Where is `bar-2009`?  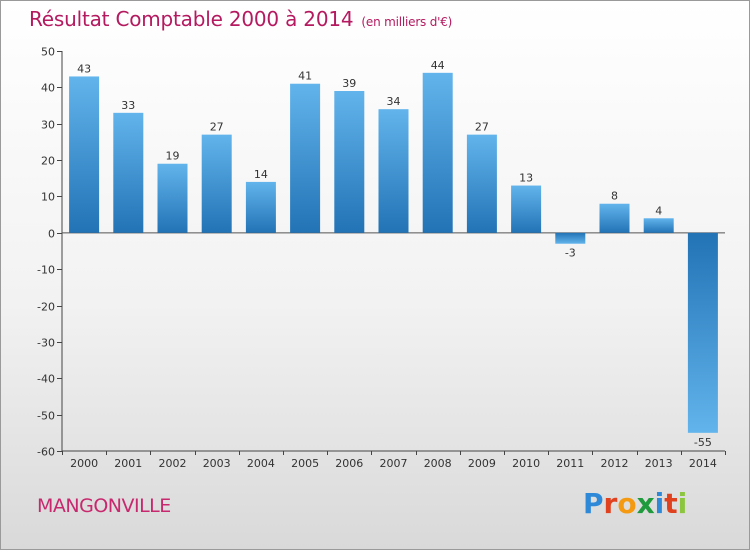 bar-2009 is located at coordinates (481, 183).